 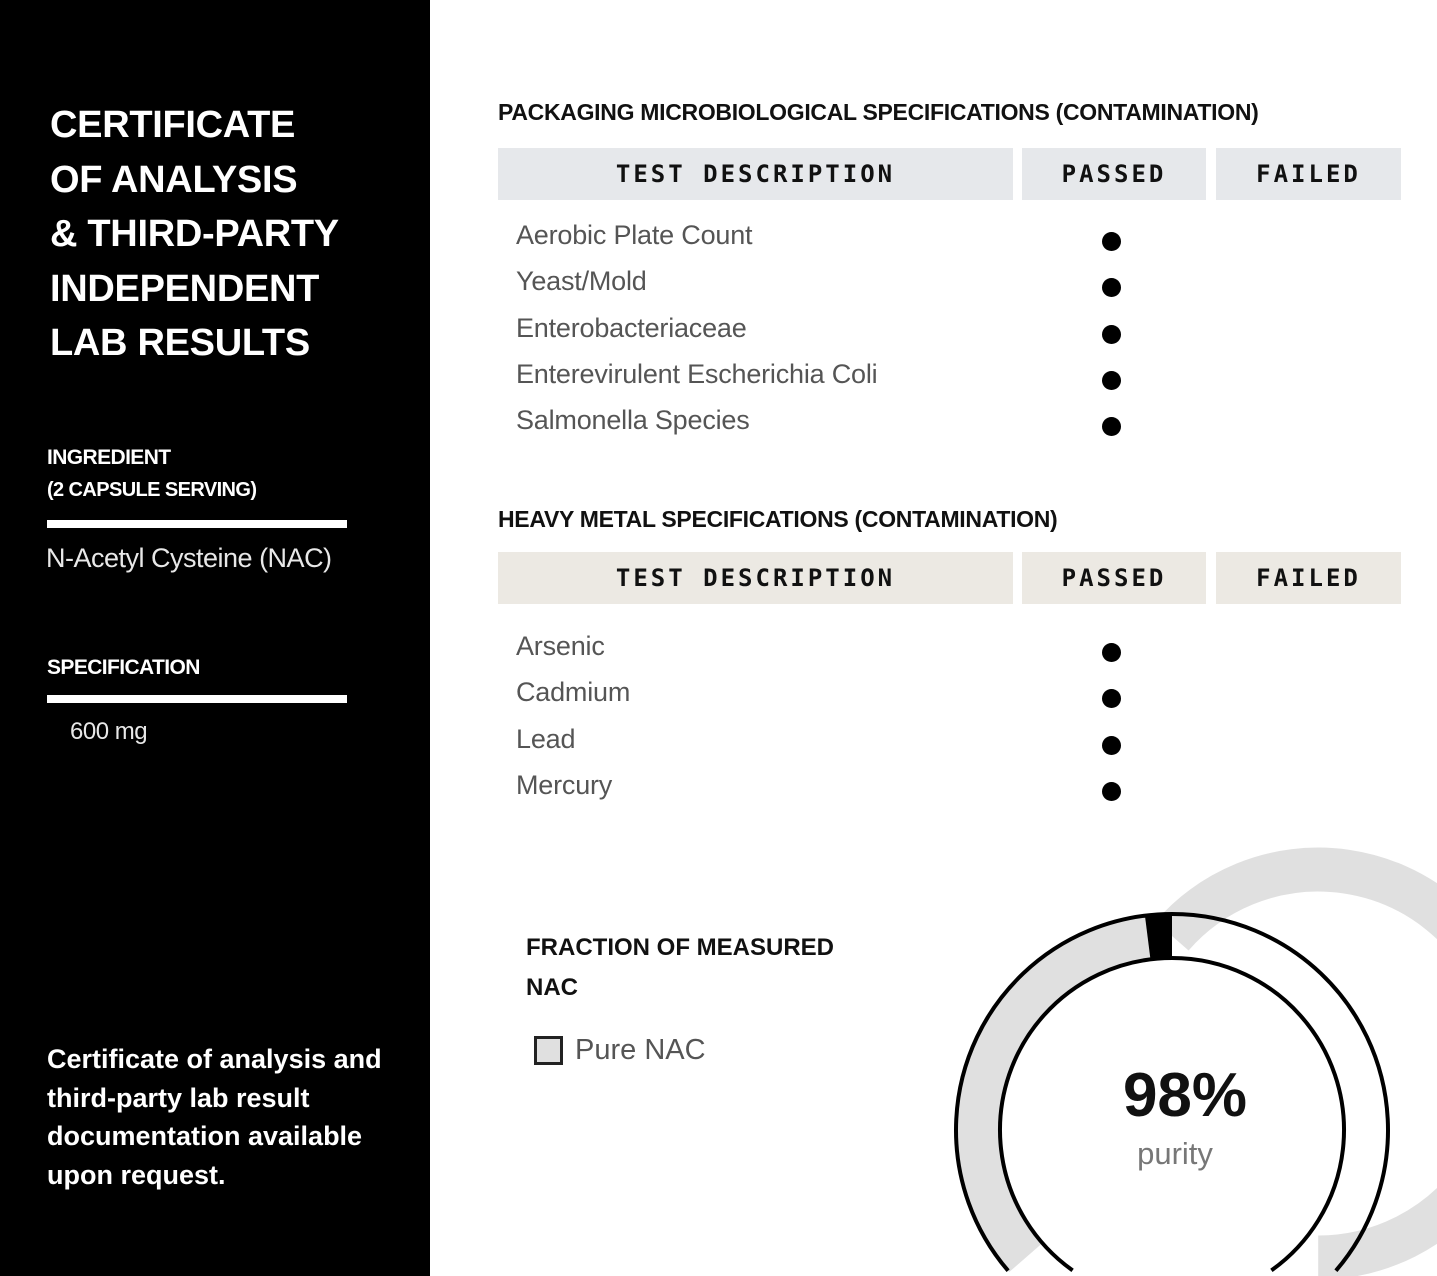 What do you see at coordinates (1114, 174) in the screenshot?
I see `micro-header-passed: PASSED` at bounding box center [1114, 174].